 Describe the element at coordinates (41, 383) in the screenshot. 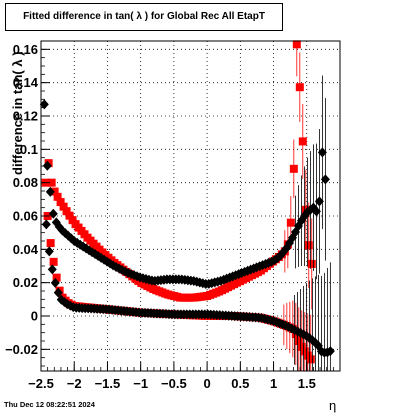

I see `x-tick-label: −2.5` at that location.